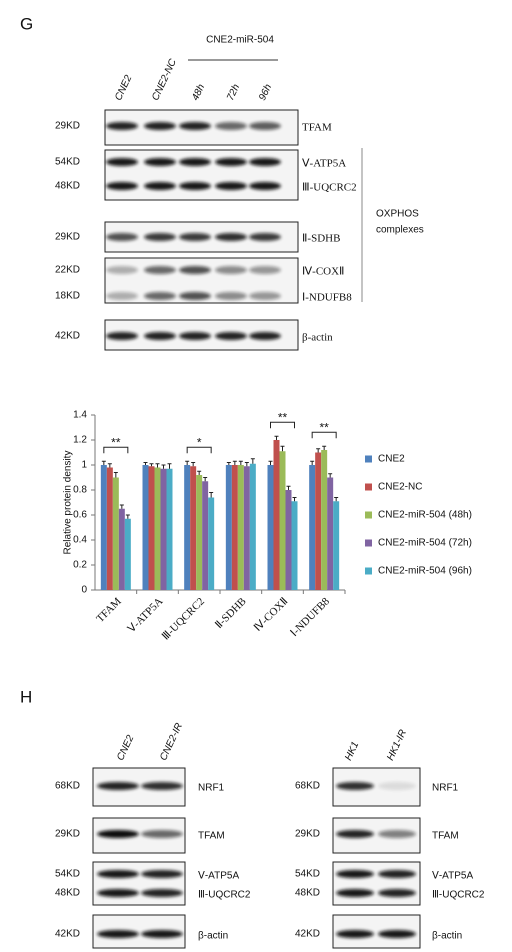  What do you see at coordinates (397, 214) in the screenshot?
I see `bracket-label: OXPHOS` at bounding box center [397, 214].